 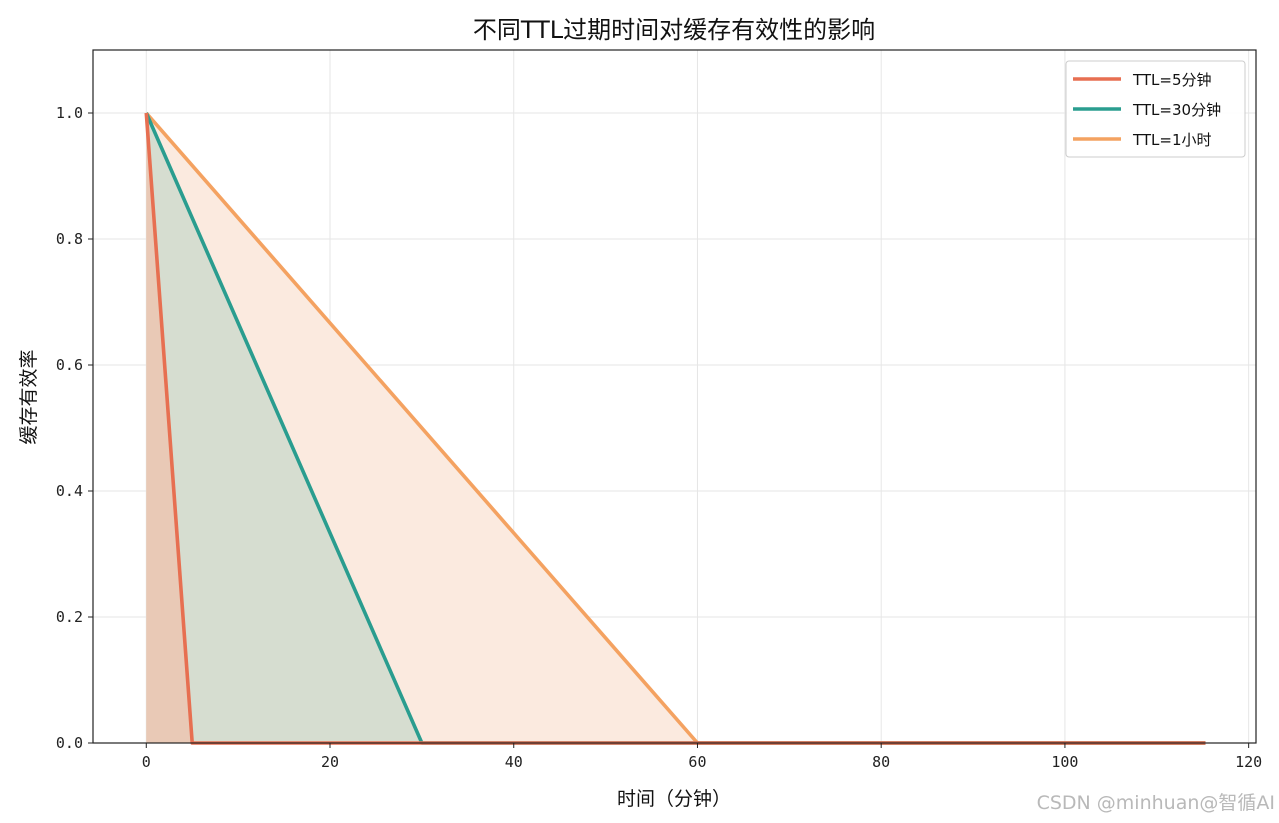 I want to click on x-tick-label: 40, so click(x=514, y=762).